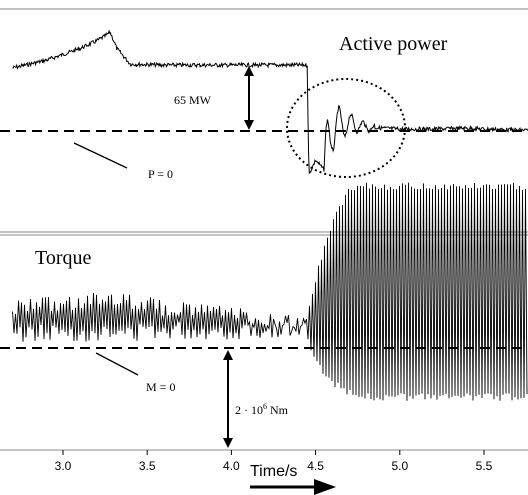  Describe the element at coordinates (346, 128) in the screenshot. I see `oscillation-highlight-ellipse` at that location.